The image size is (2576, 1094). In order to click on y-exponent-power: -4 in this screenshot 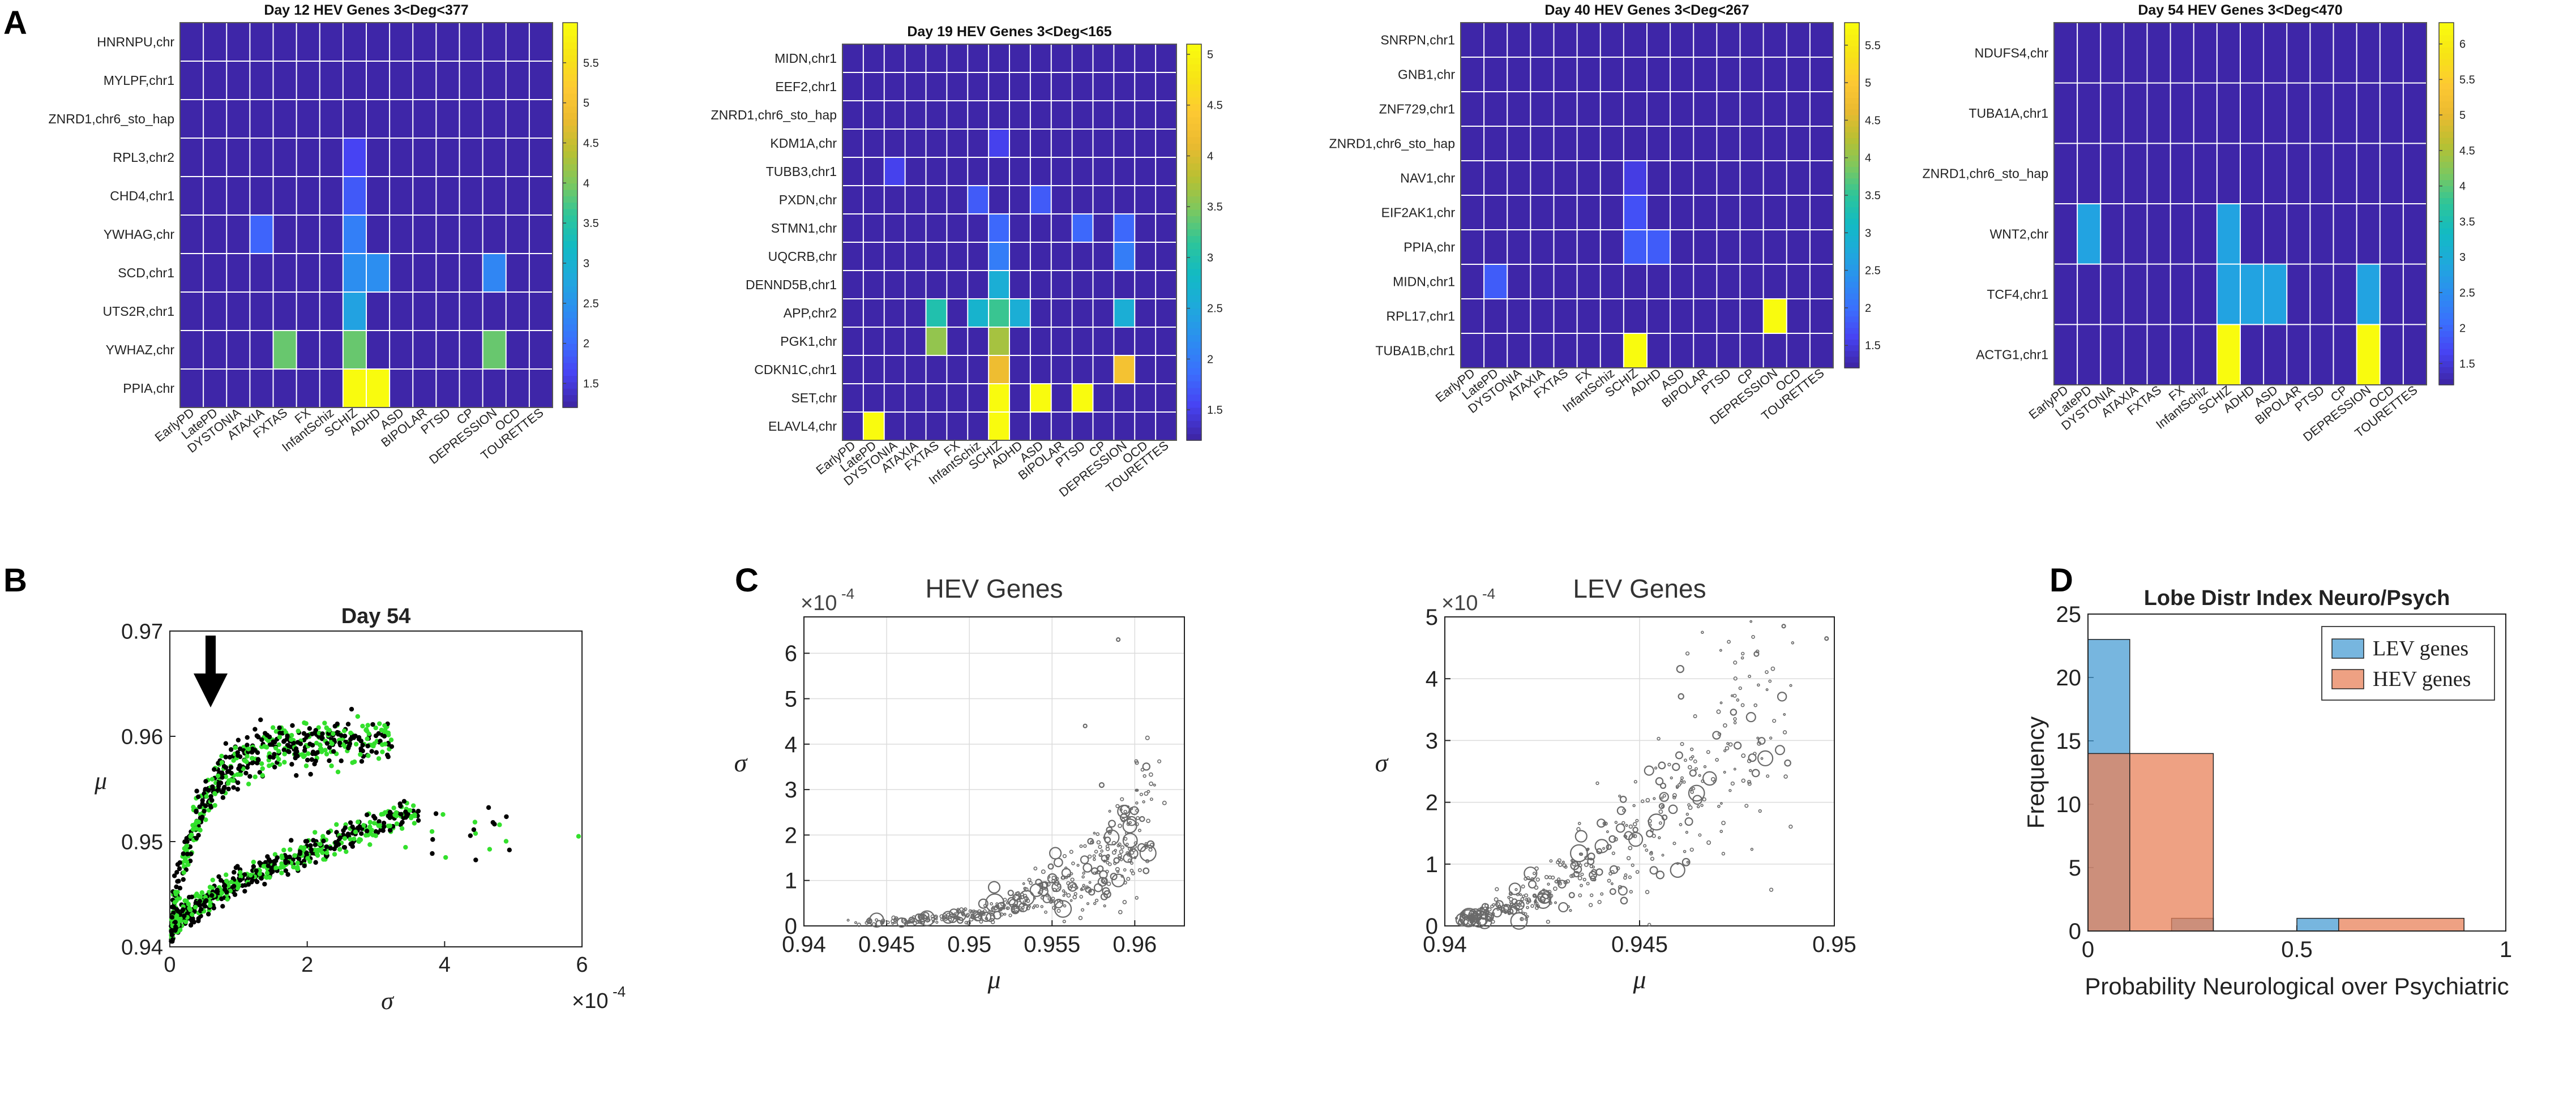, I will do `click(1488, 593)`.